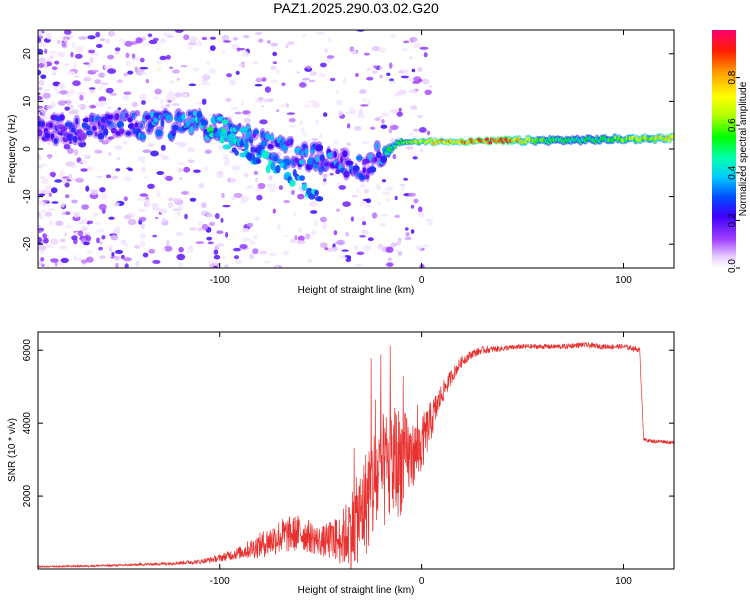  I want to click on y-tick-label: 10, so click(27, 101).